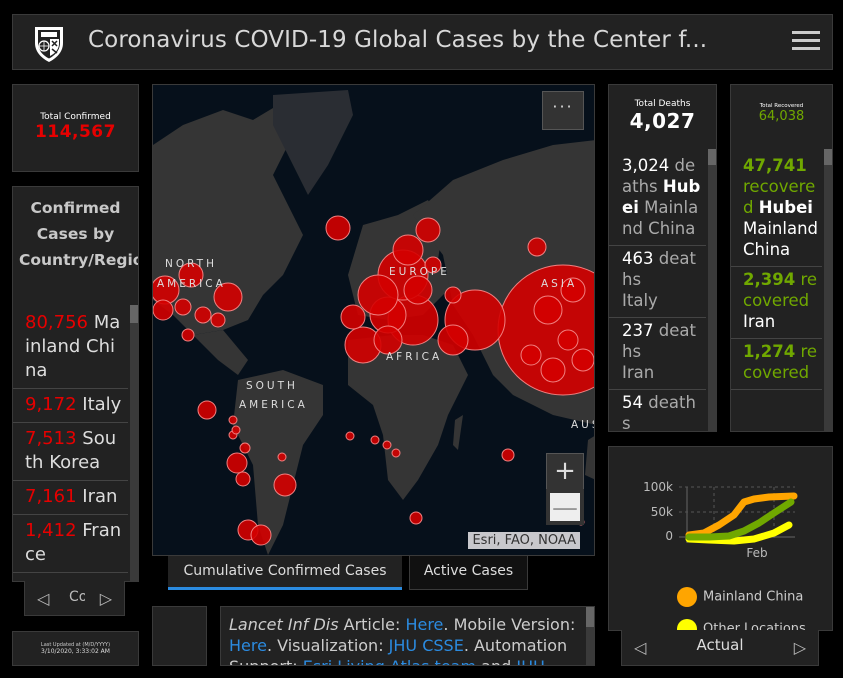  I want to click on map-label-asia: ASIA, so click(559, 284).